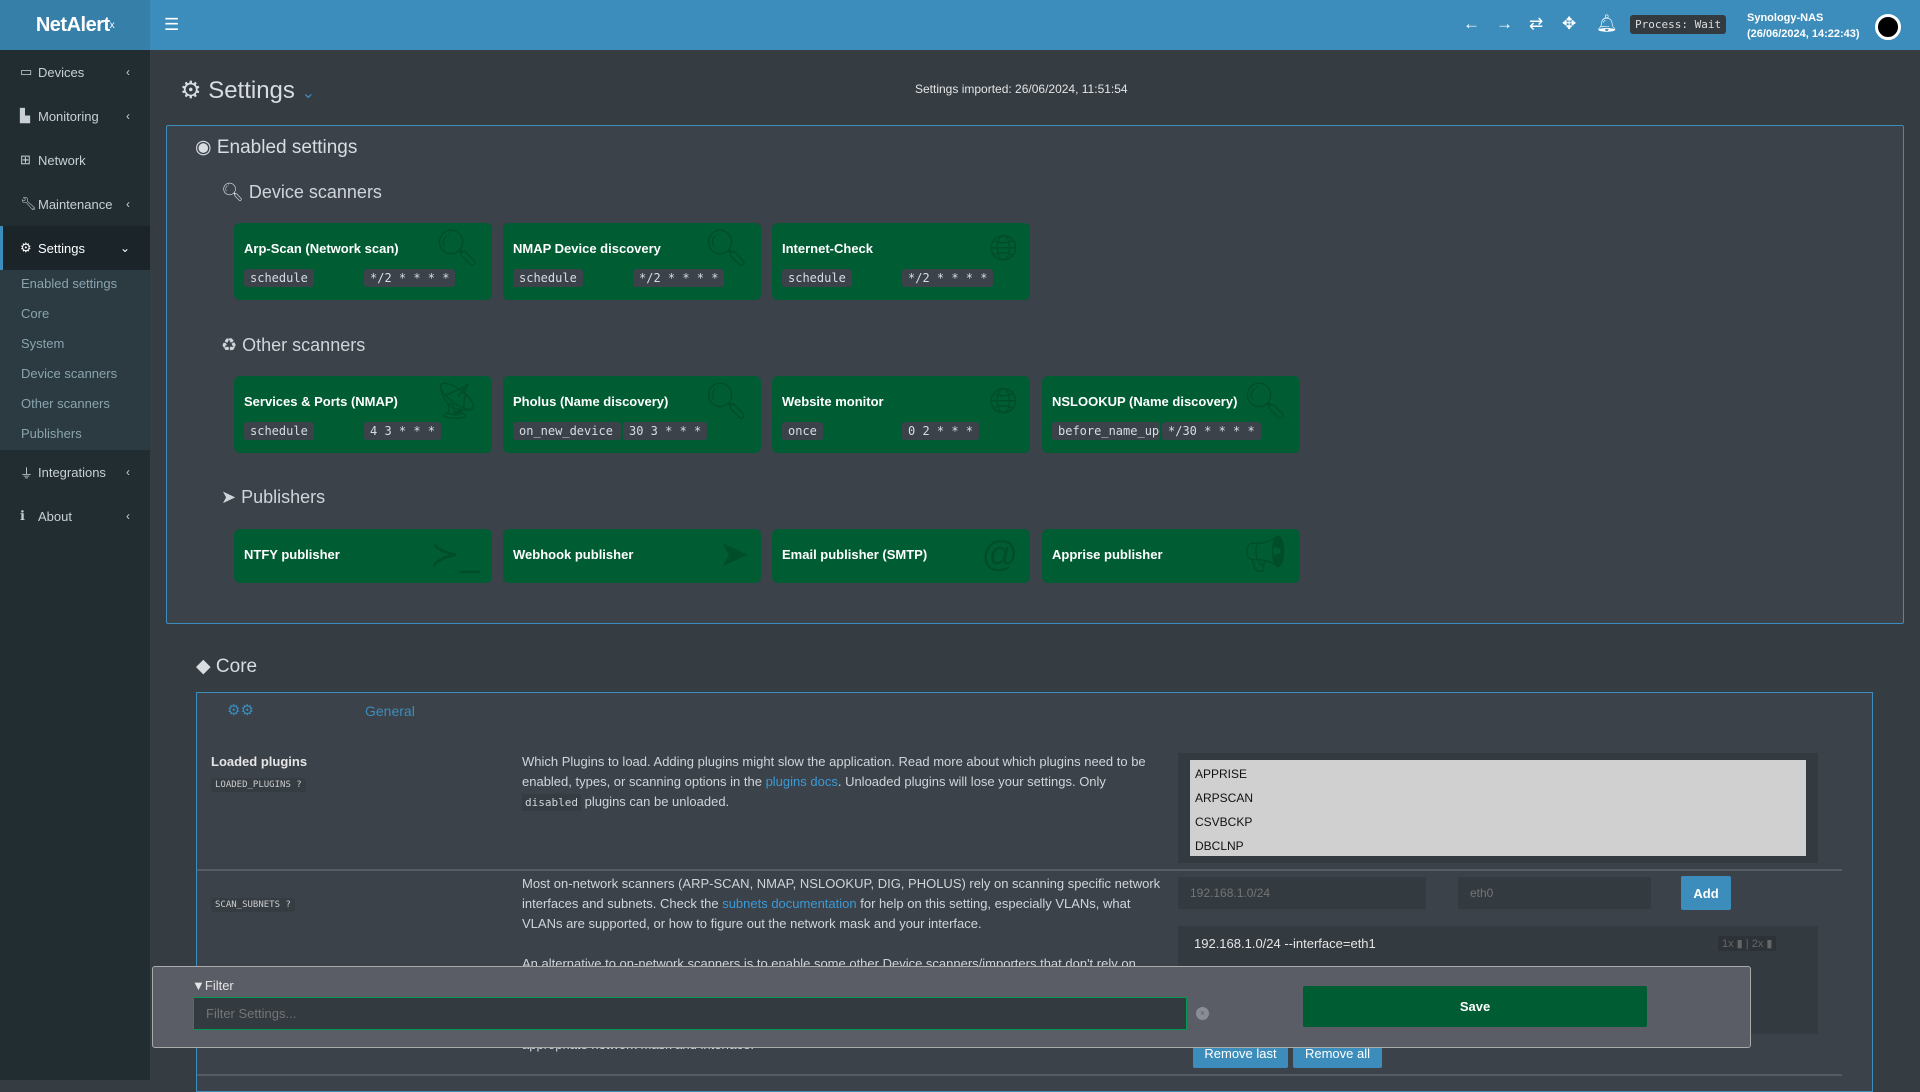 The width and height of the screenshot is (1920, 1092). Describe the element at coordinates (51, 433) in the screenshot. I see `submenu-publishers: Publishers` at that location.